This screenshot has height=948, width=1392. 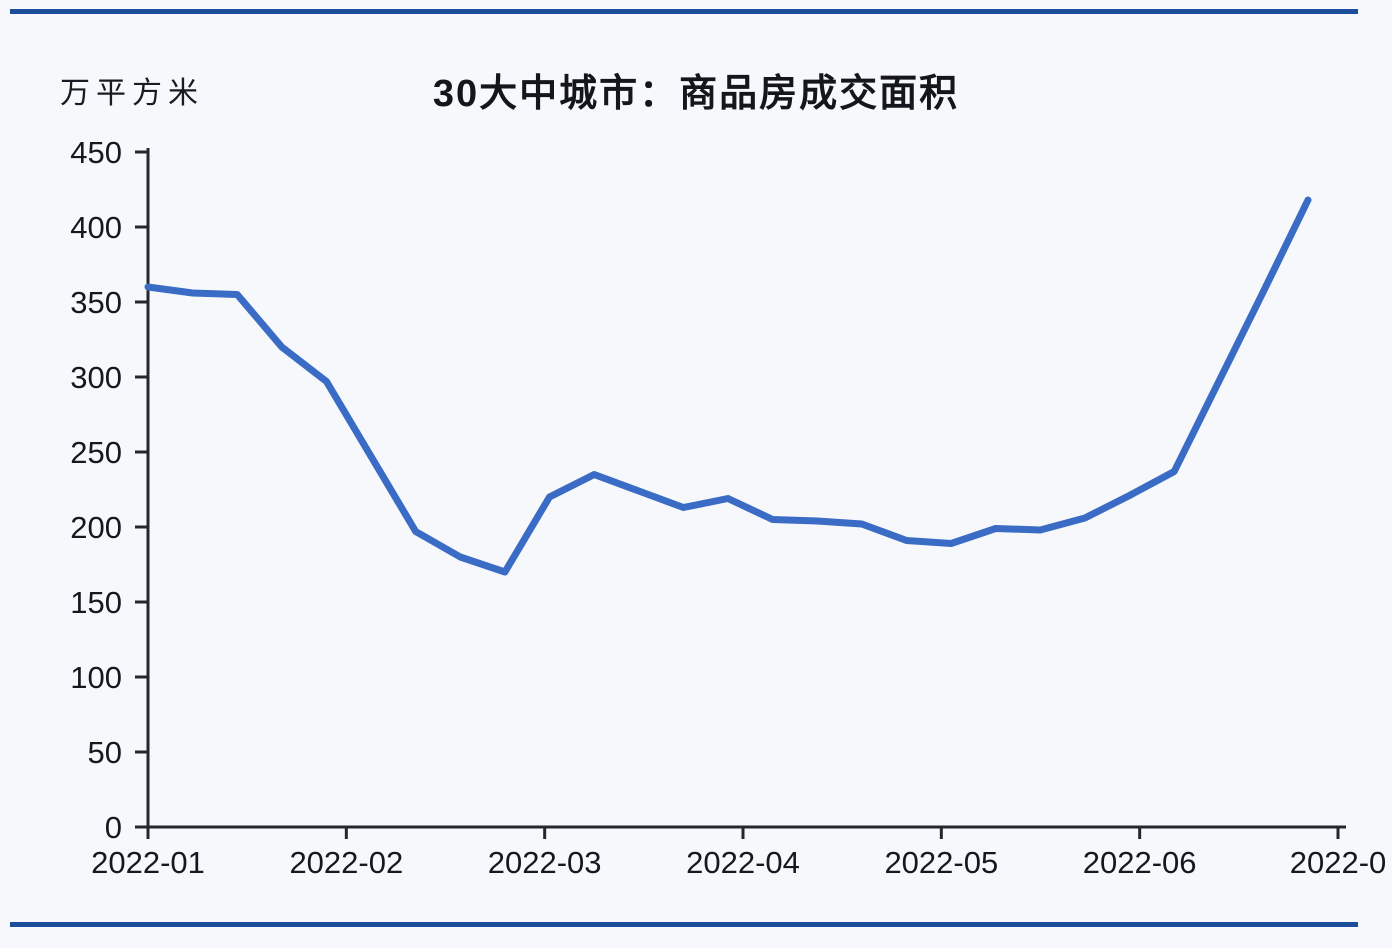 What do you see at coordinates (113, 827) in the screenshot?
I see `y-tick-label: 0` at bounding box center [113, 827].